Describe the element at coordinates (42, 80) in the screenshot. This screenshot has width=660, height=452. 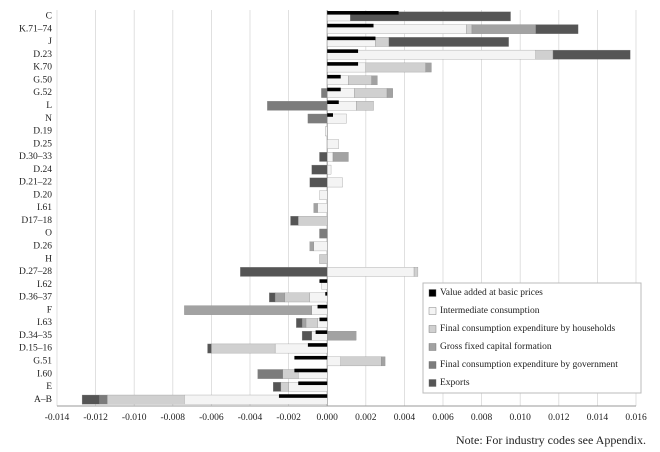
I see `y-tick-label: G.50` at that location.